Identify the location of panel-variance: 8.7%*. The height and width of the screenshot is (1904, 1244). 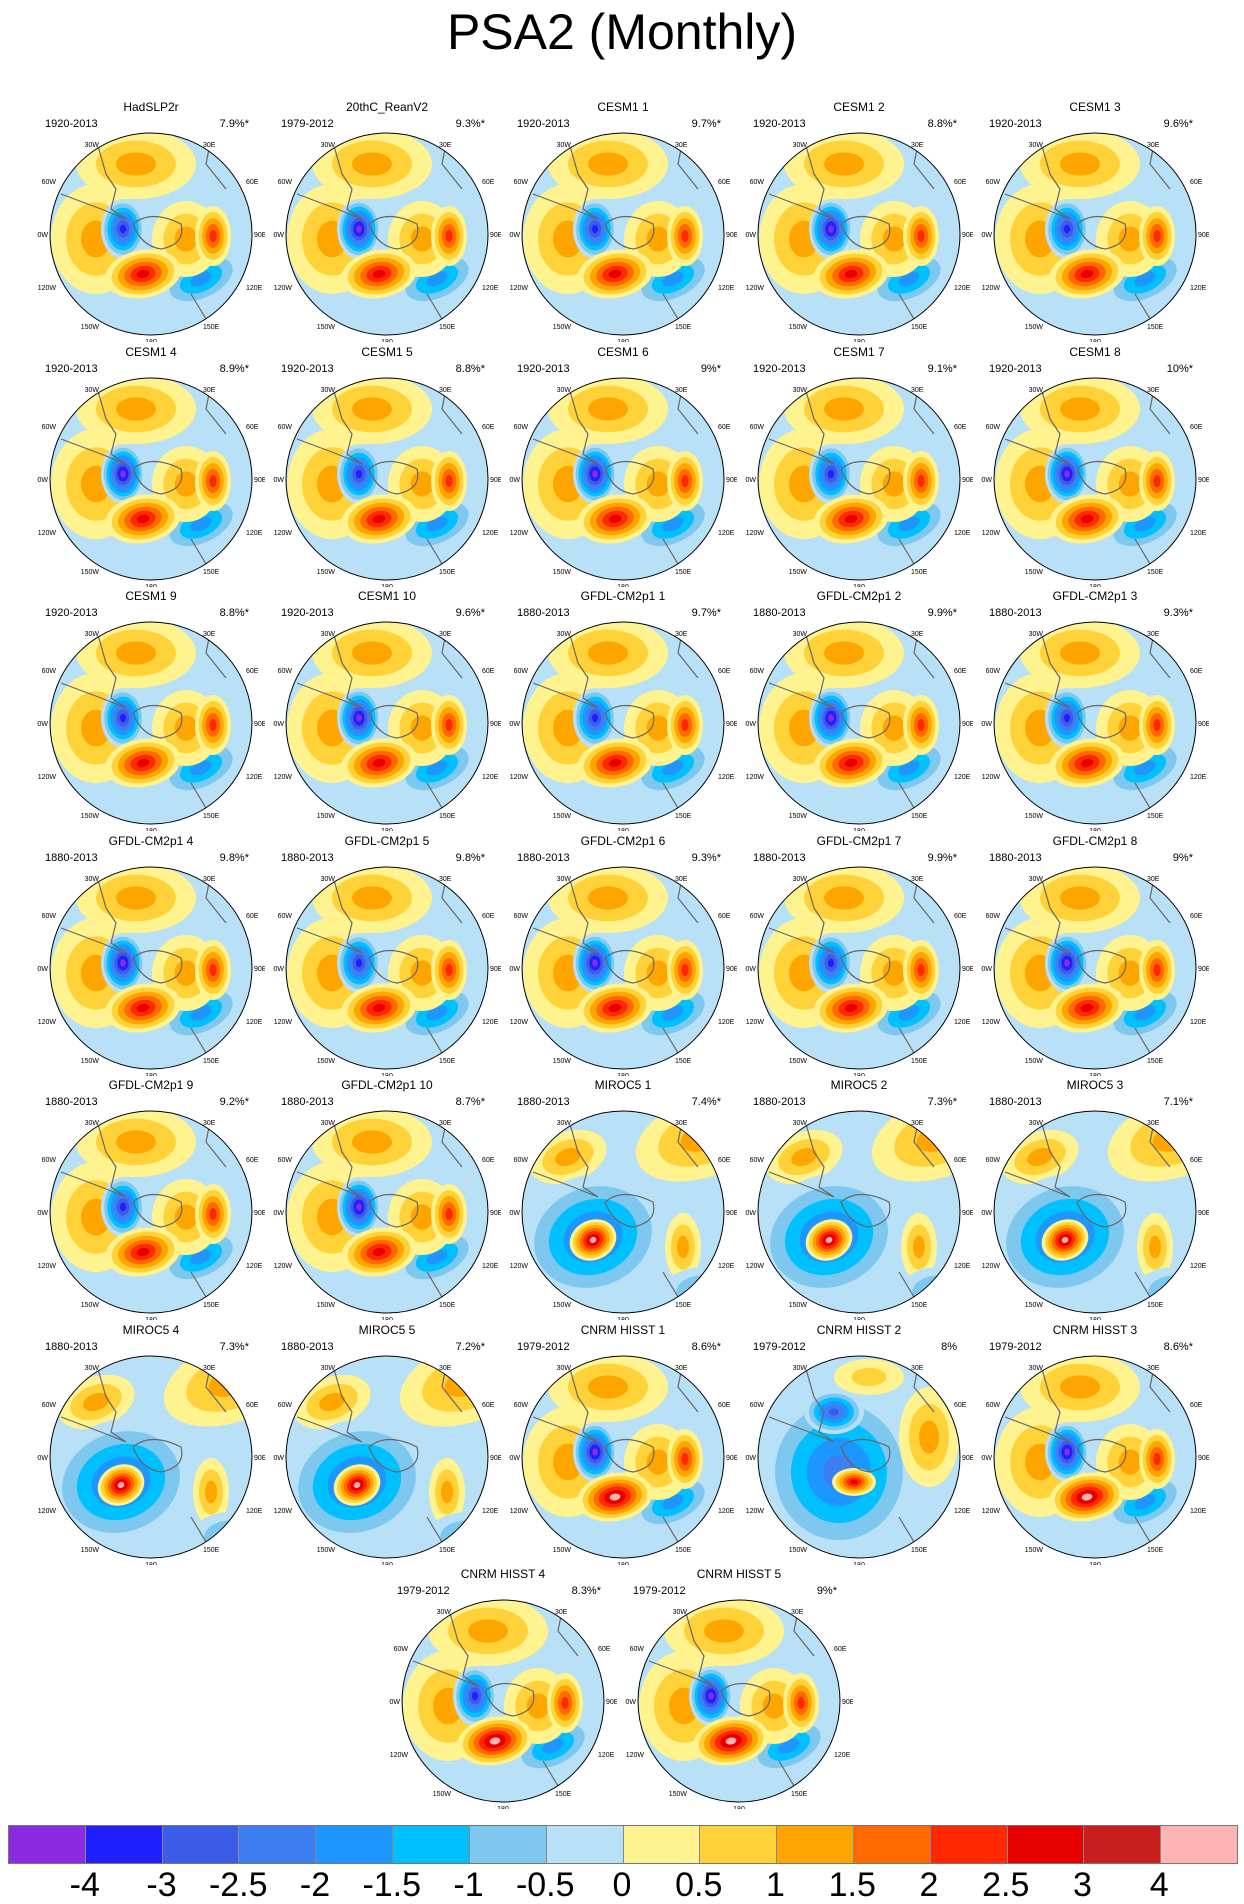
(470, 1102).